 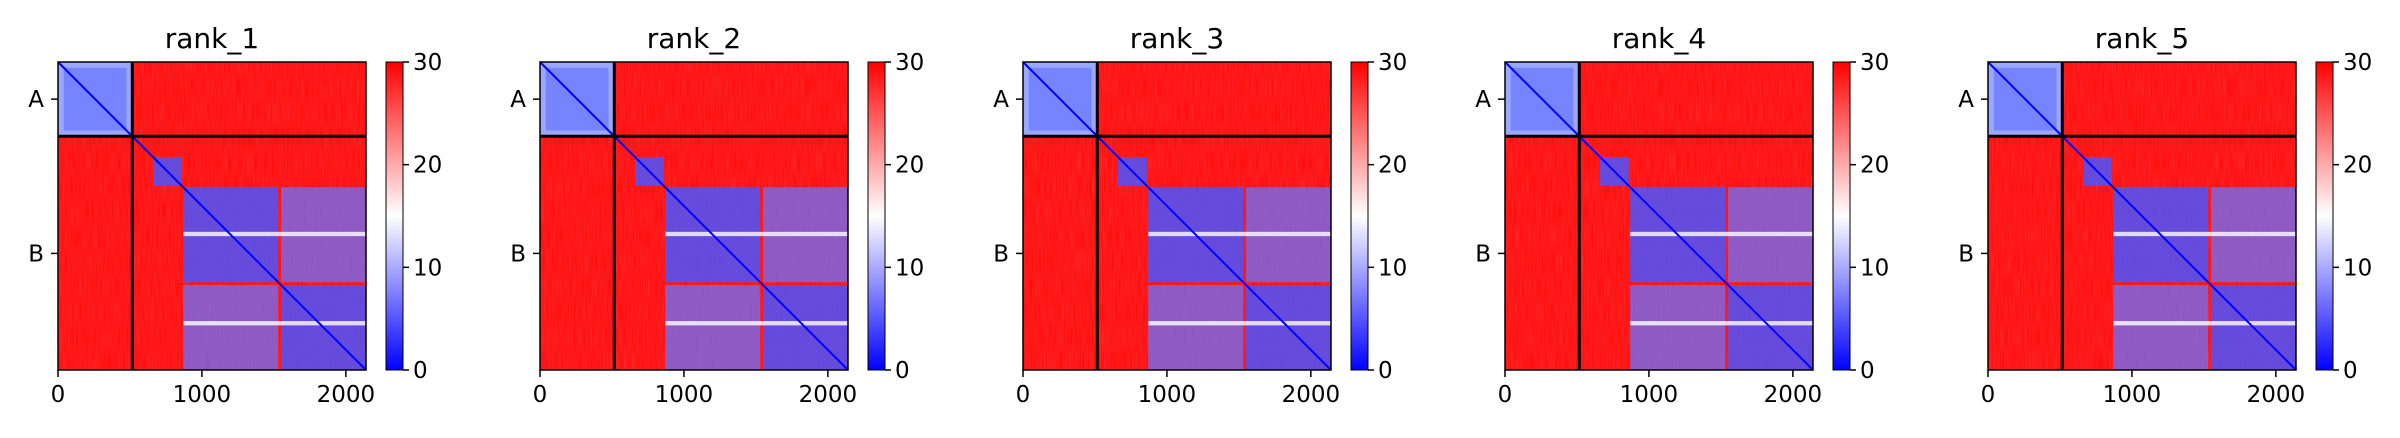 I want to click on panel-title: rank_3, so click(x=1177, y=38).